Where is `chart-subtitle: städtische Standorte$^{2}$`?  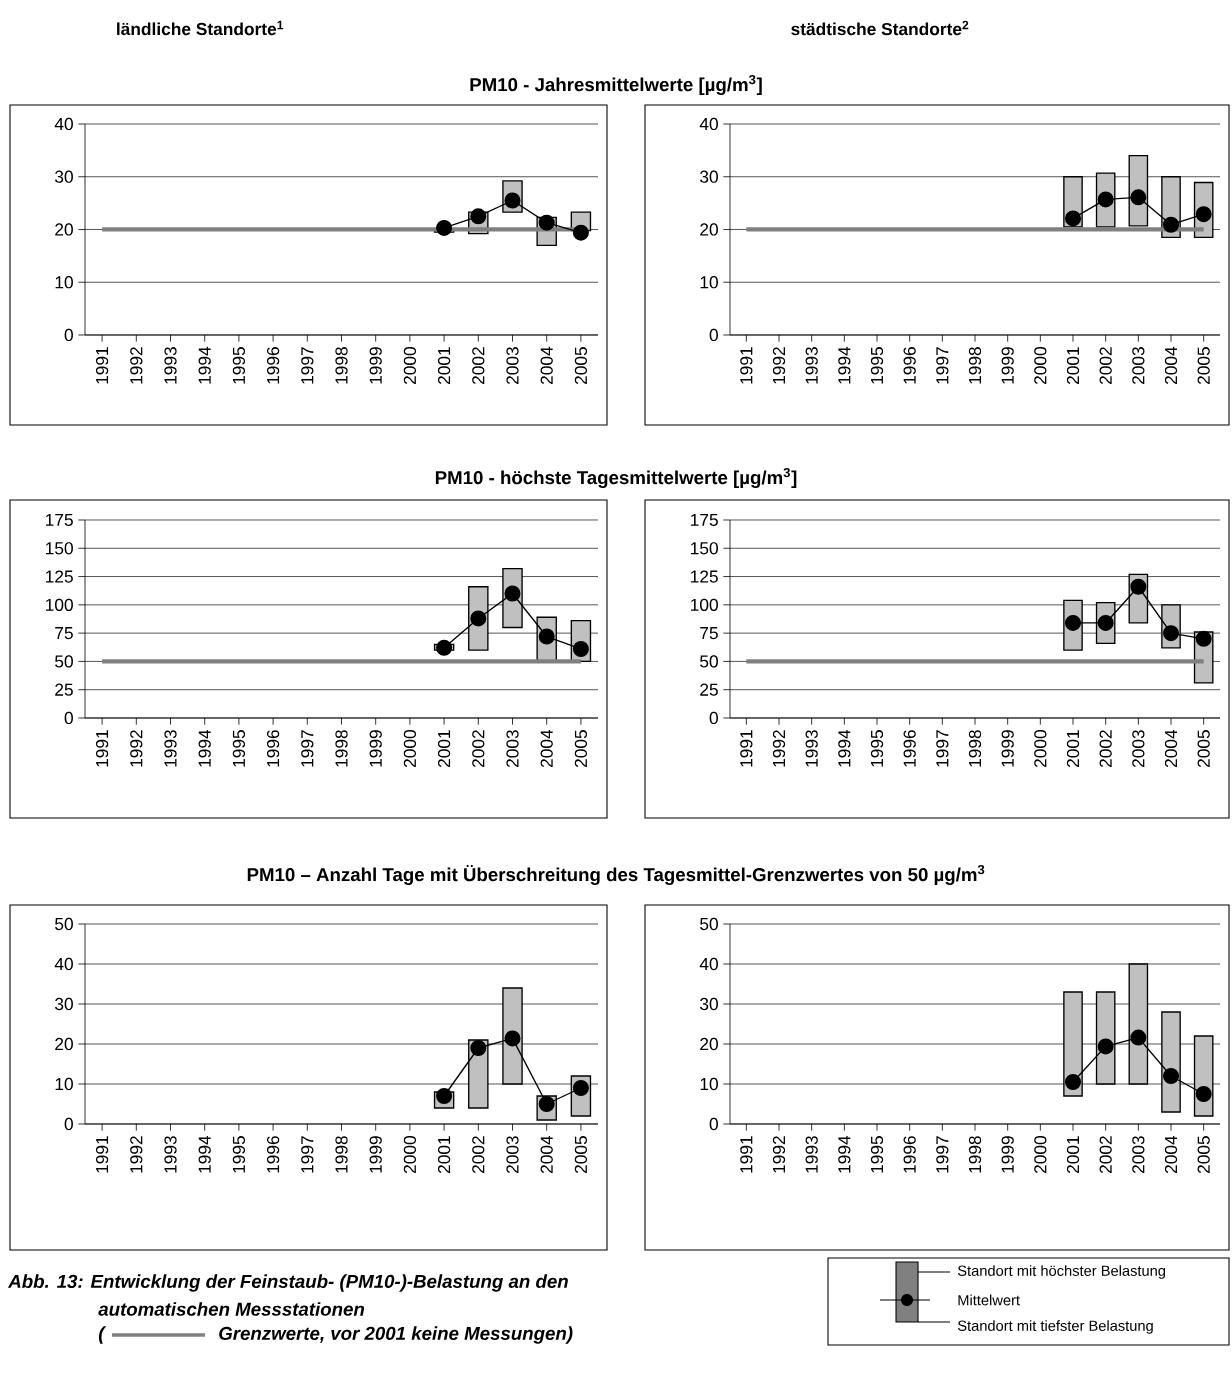
chart-subtitle: städtische Standorte$^{2}$ is located at coordinates (880, 28).